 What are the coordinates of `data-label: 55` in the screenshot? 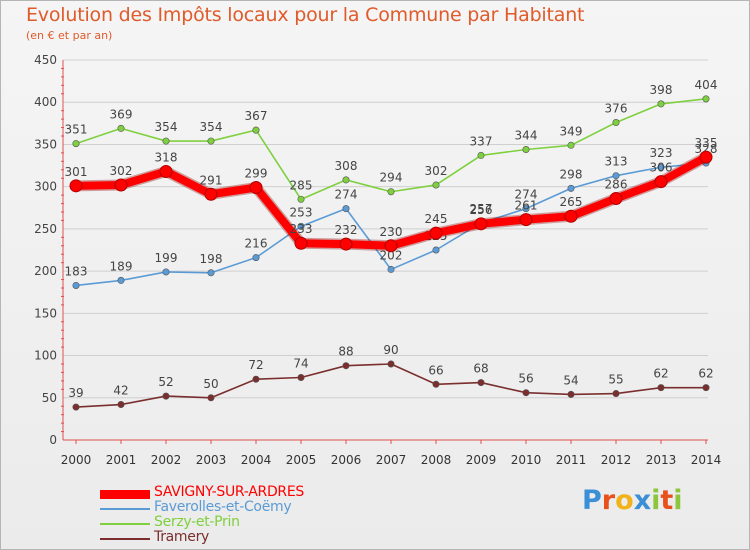 It's located at (615, 380).